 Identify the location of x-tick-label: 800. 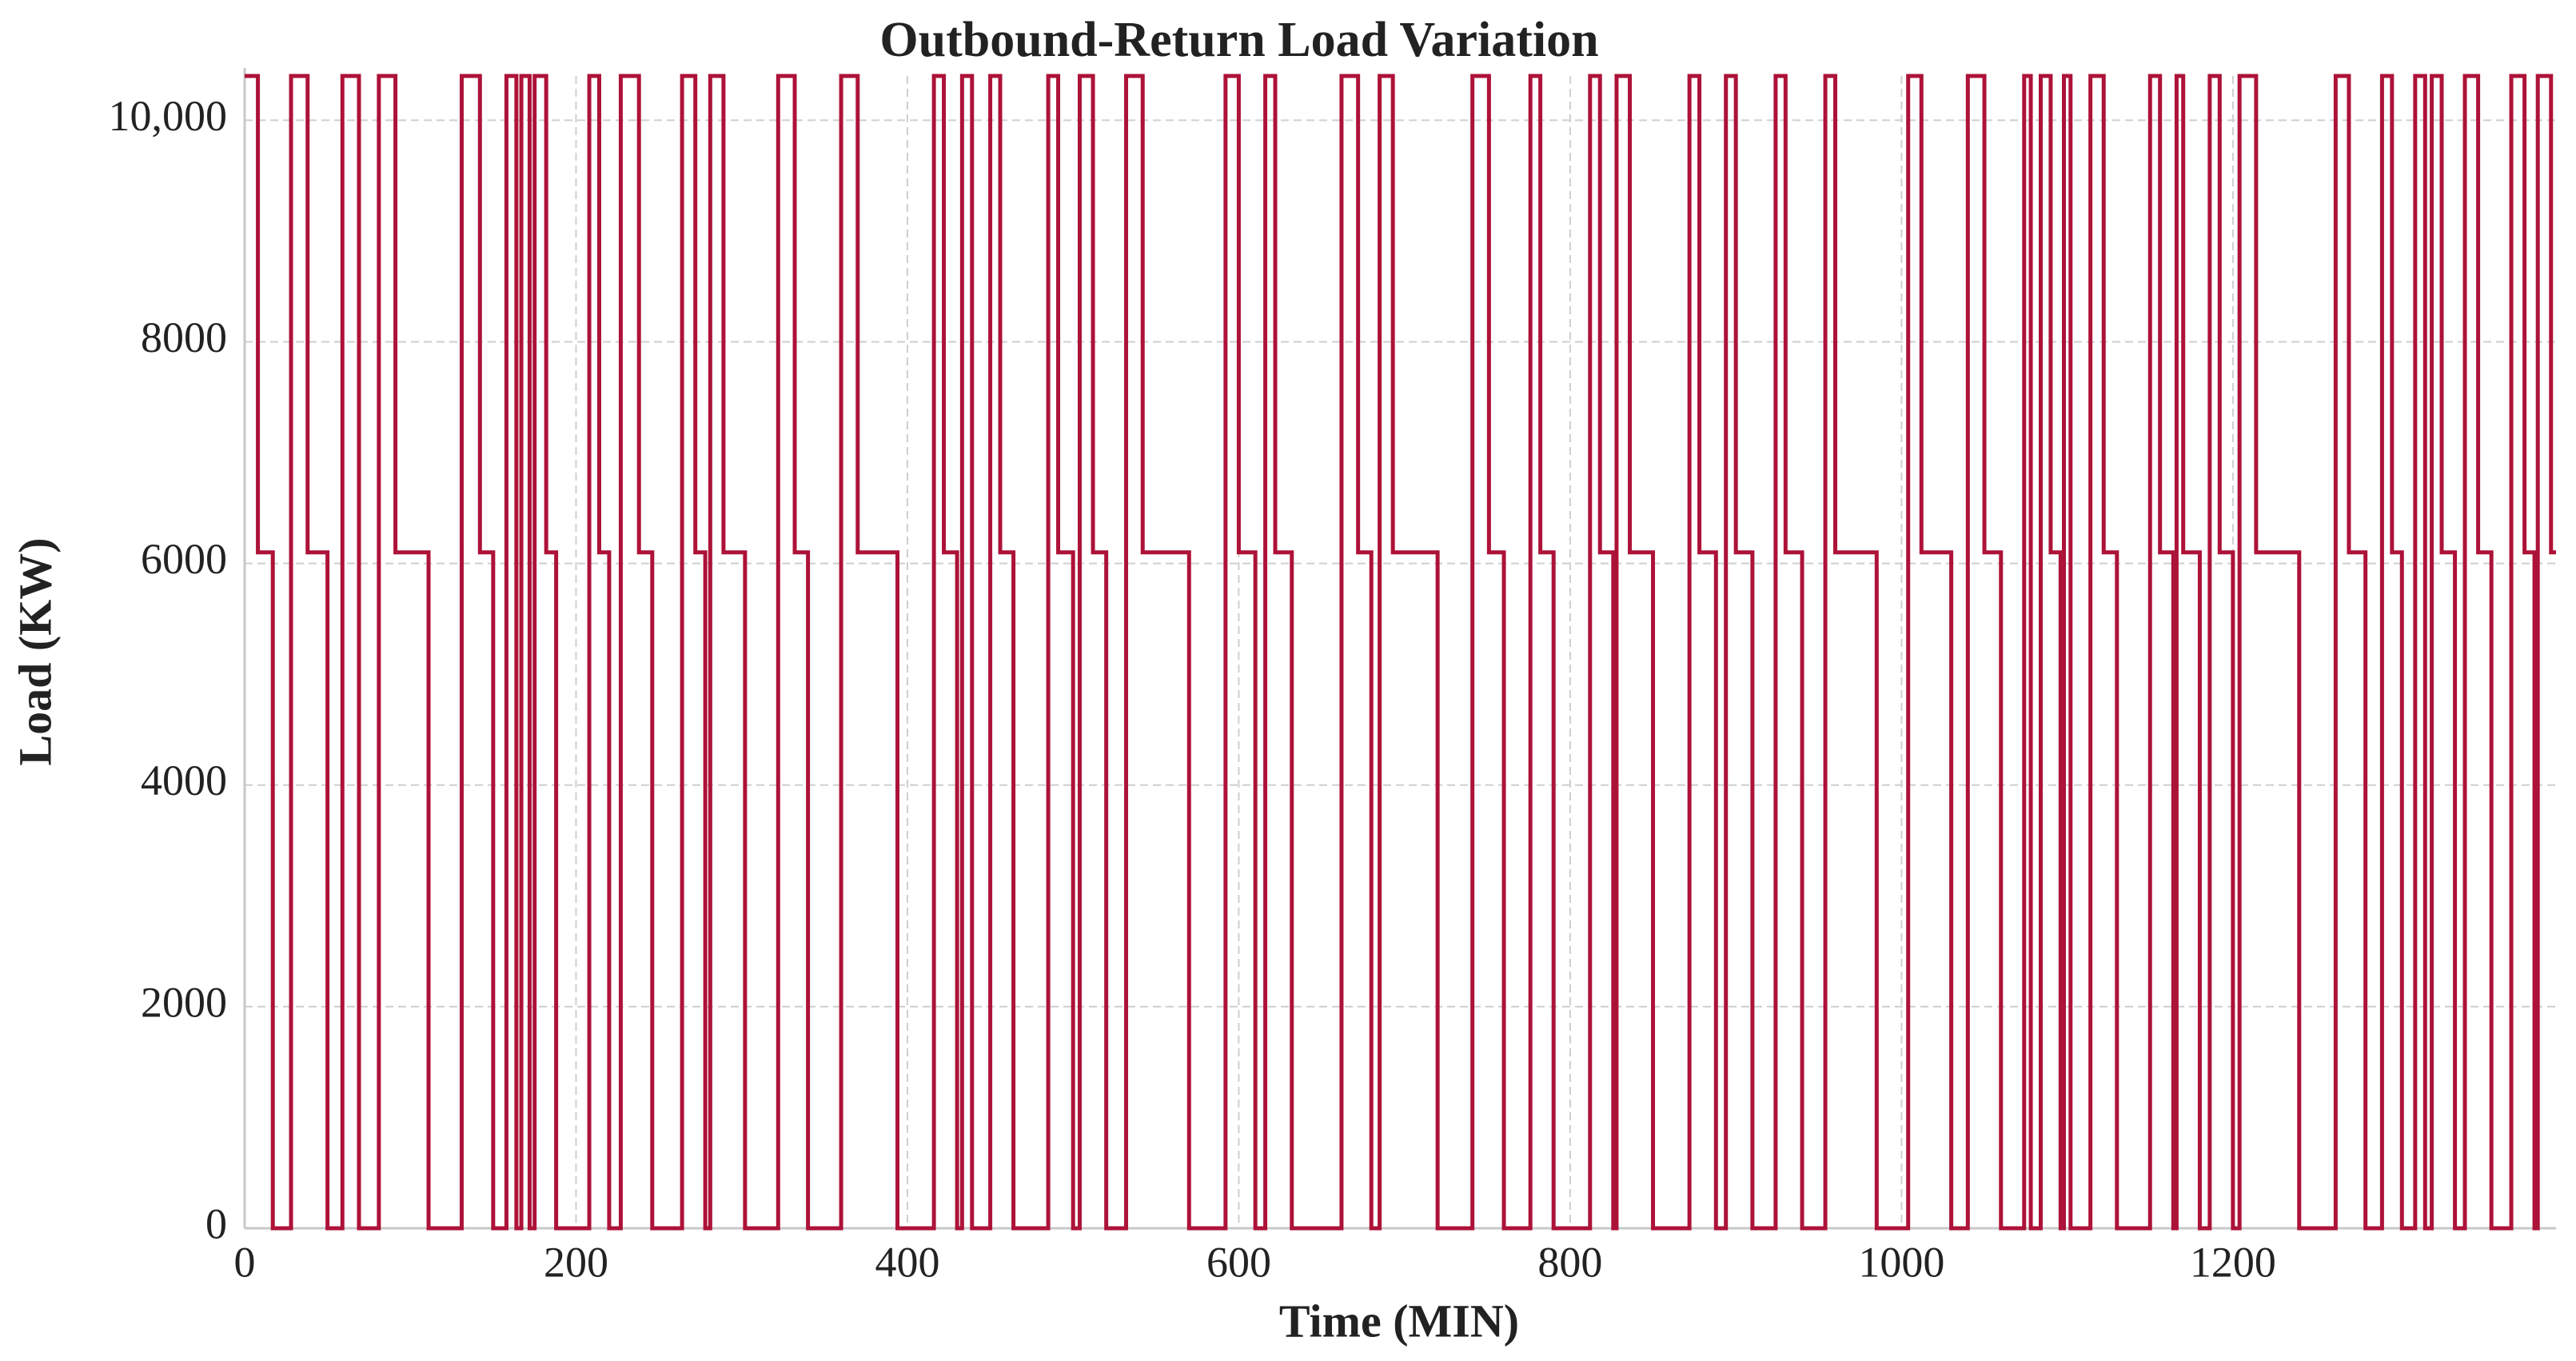
(1569, 1262).